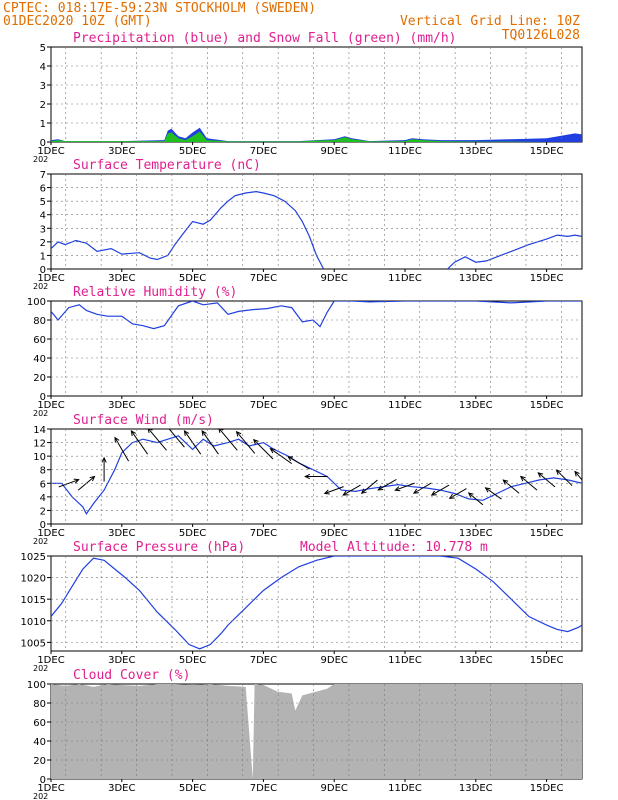 Image resolution: width=618 pixels, height=800 pixels. What do you see at coordinates (39, 444) in the screenshot?
I see `y-tick-label: 12` at bounding box center [39, 444].